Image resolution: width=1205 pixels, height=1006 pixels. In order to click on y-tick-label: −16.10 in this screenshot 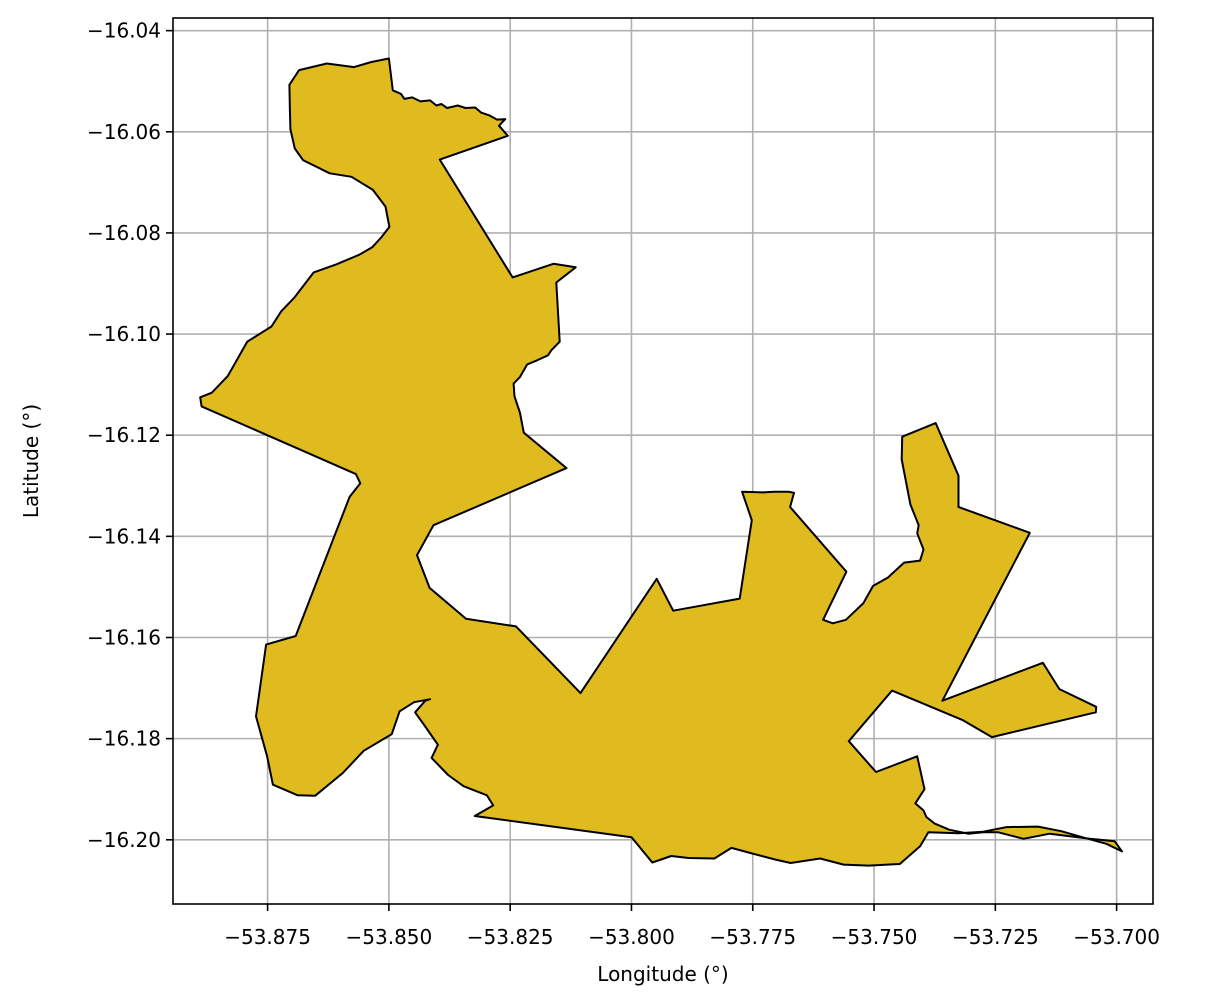, I will do `click(124, 334)`.